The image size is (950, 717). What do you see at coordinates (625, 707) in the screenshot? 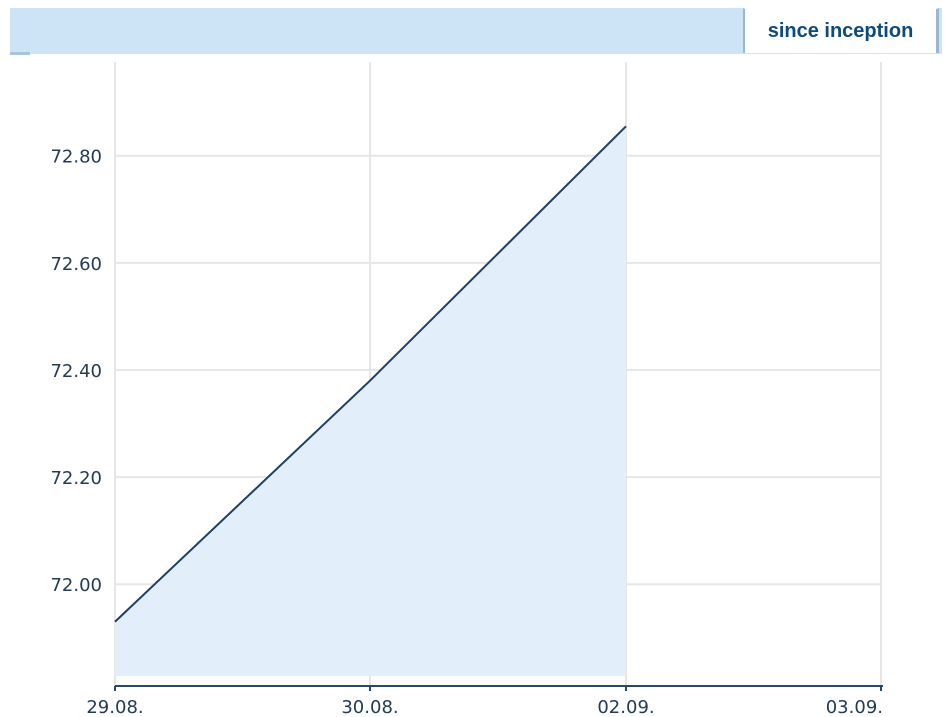
I see `x-tick-label: 02.09.` at bounding box center [625, 707].